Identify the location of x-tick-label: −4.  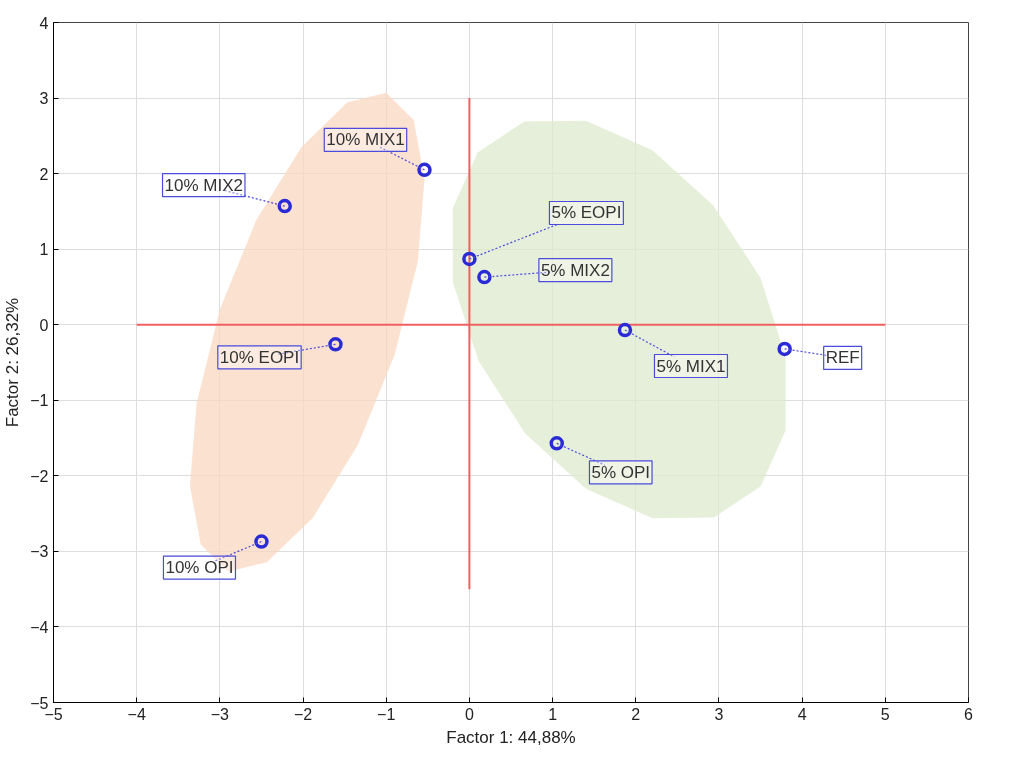
(136, 714).